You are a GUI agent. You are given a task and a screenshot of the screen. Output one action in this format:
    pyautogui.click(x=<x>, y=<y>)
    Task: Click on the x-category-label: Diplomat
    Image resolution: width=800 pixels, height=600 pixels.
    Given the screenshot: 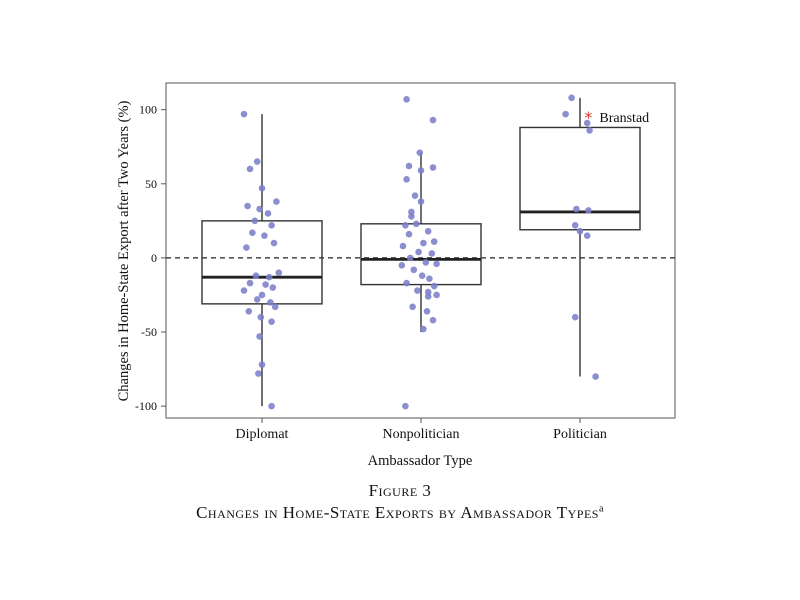 What is the action you would take?
    pyautogui.click(x=262, y=434)
    